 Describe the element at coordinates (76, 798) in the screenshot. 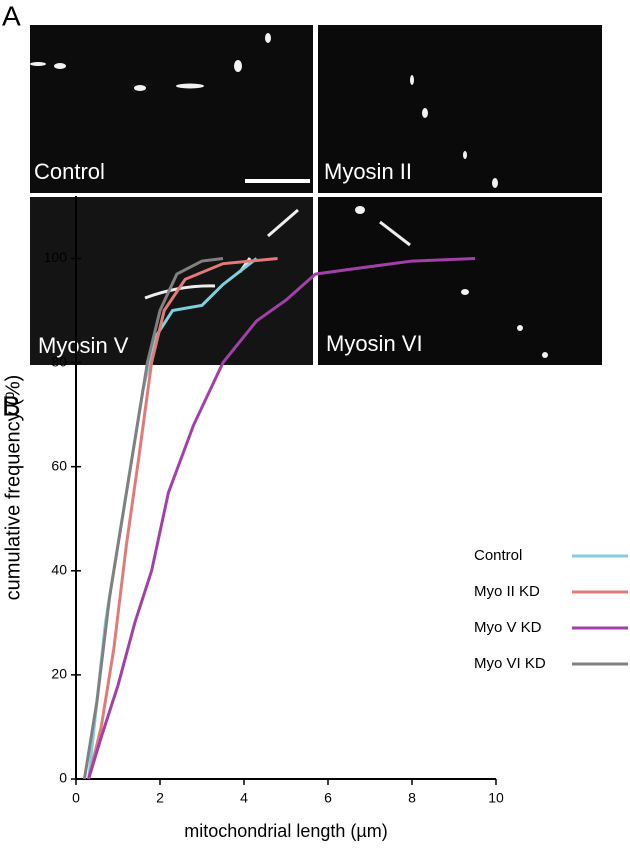

I see `x-tick-label: 0` at that location.